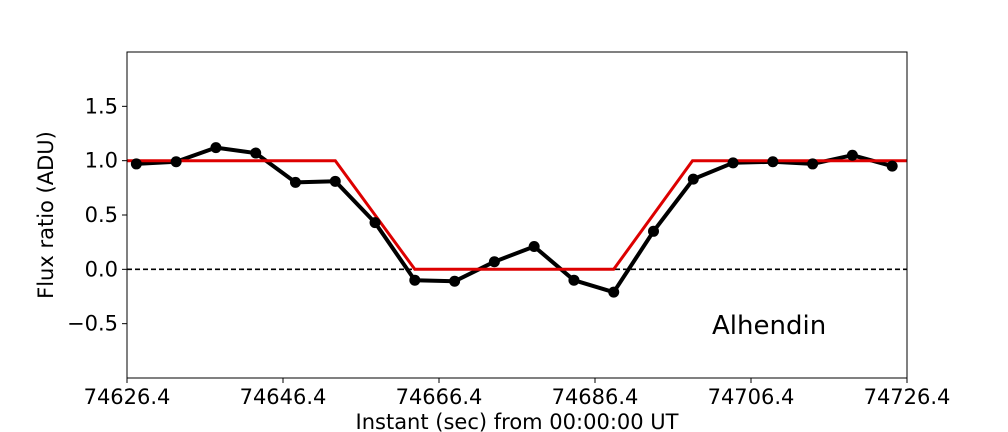 This screenshot has width=1008, height=432. I want to click on x-tick-label: 74686.4, so click(595, 397).